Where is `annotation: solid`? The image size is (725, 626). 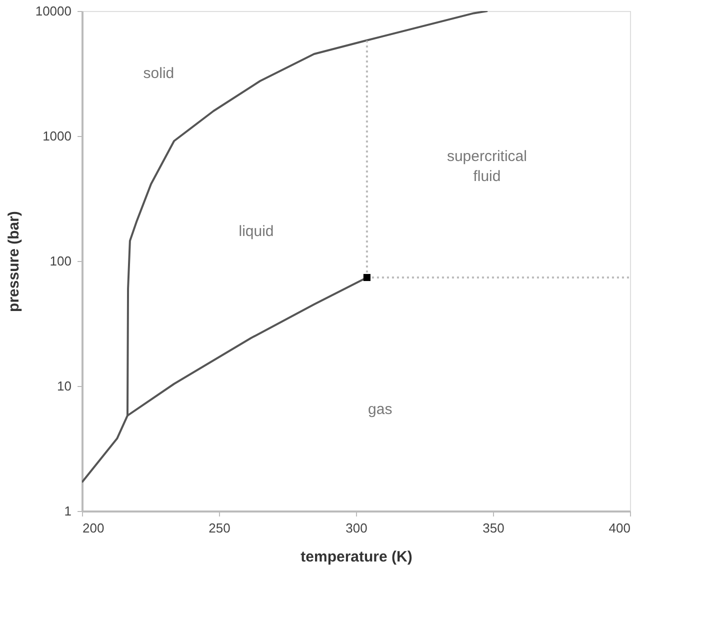 annotation: solid is located at coordinates (158, 73).